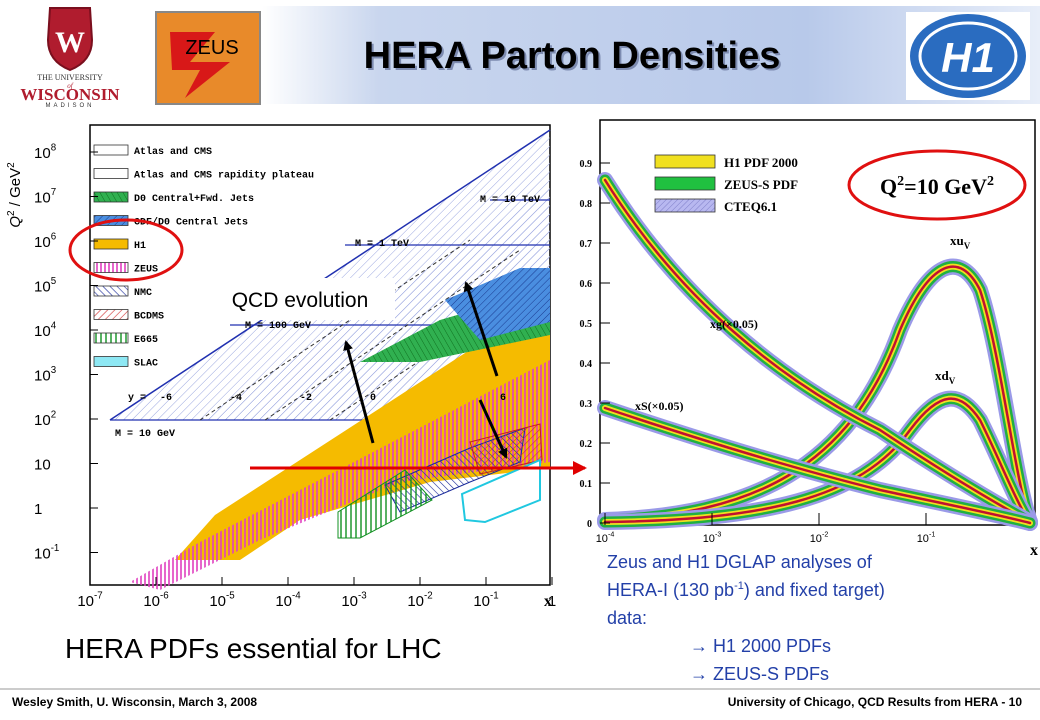 This screenshot has height=720, width=1040. What do you see at coordinates (53, 370) in the screenshot?
I see `tick-exp: 3` at bounding box center [53, 370].